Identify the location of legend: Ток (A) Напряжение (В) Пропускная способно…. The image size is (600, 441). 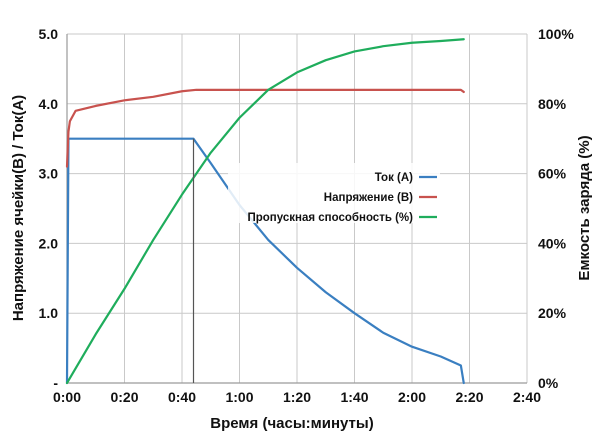
(334, 193).